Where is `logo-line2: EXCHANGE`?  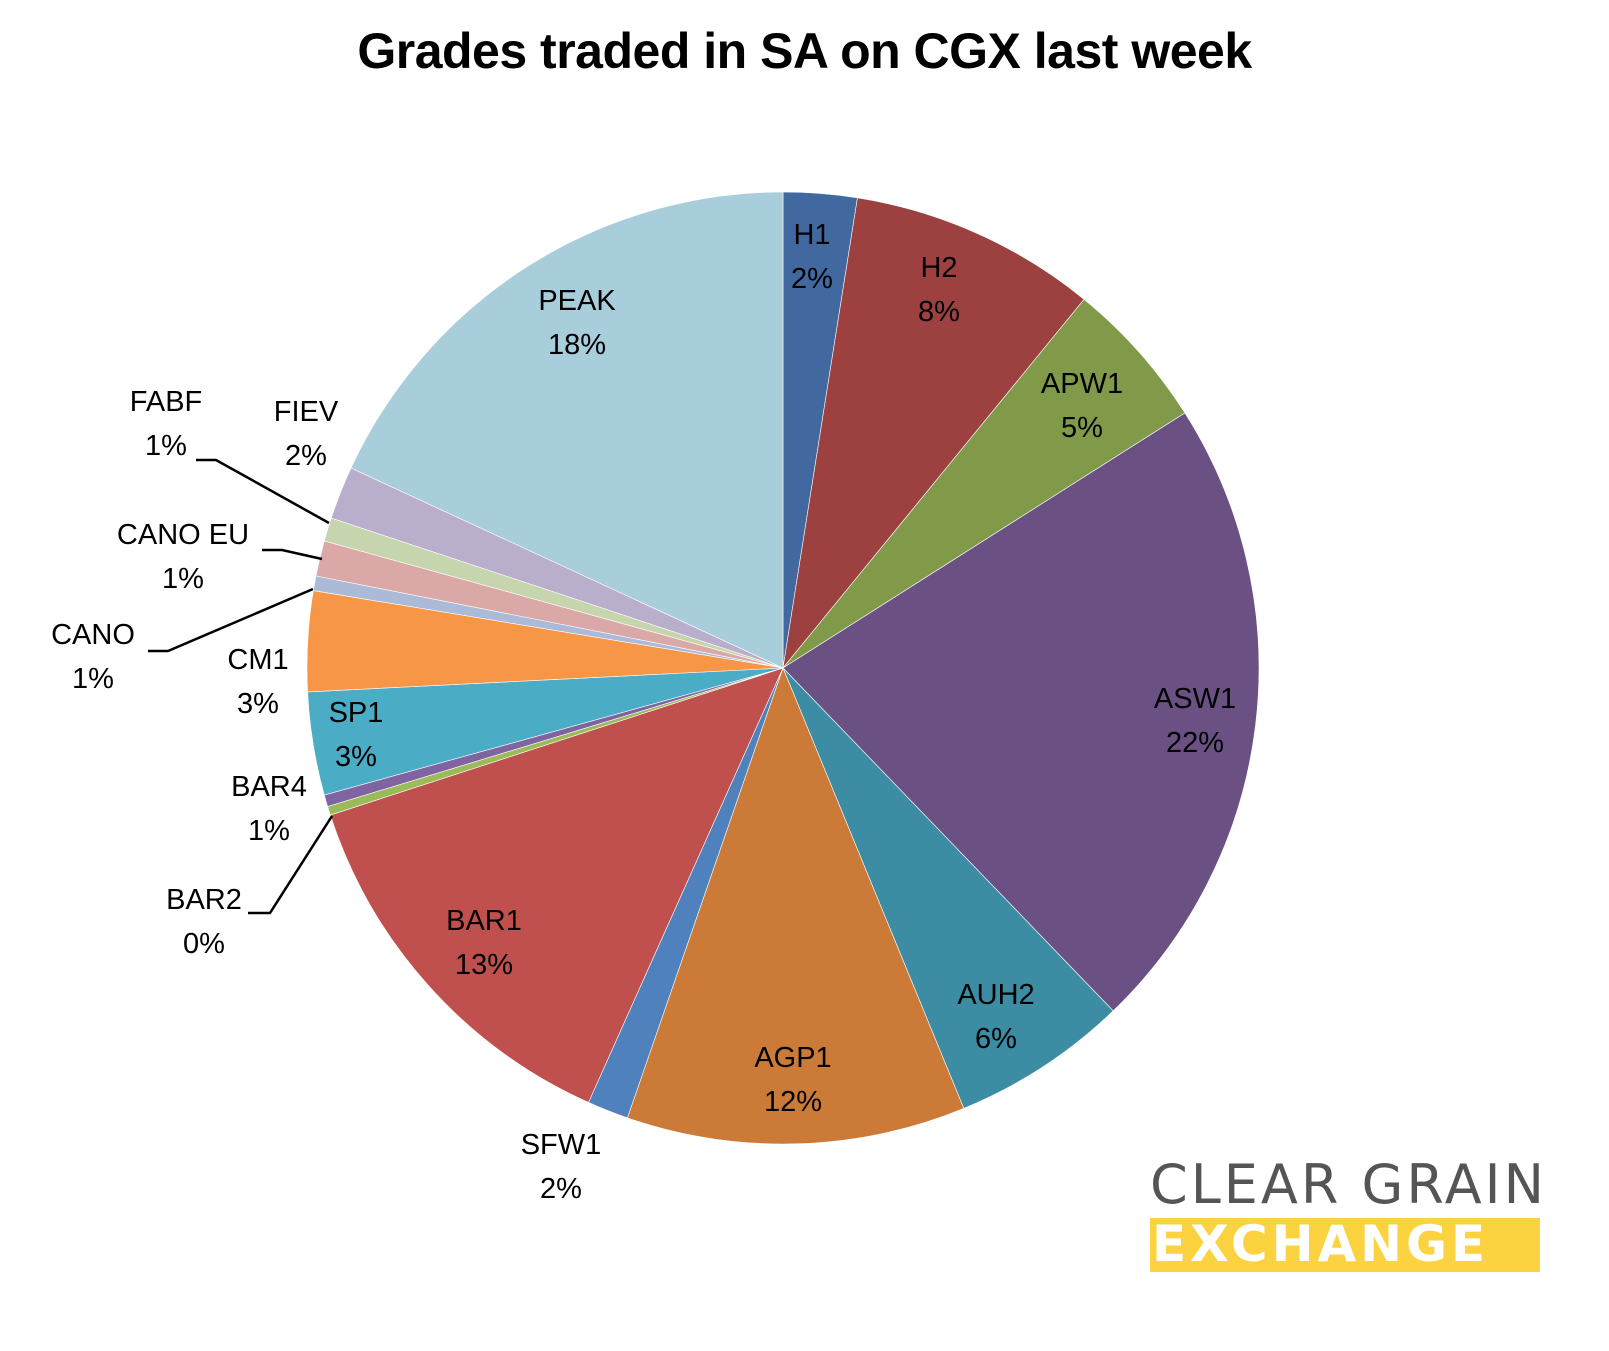
logo-line2: EXCHANGE is located at coordinates (1345, 1245).